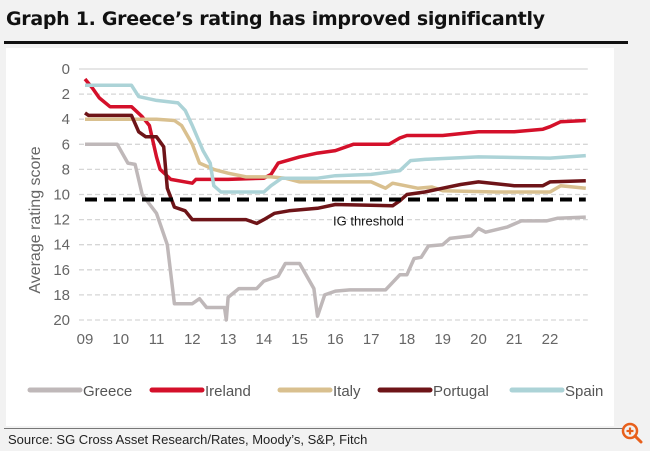 The image size is (650, 451). I want to click on source-rule, so click(314, 428).